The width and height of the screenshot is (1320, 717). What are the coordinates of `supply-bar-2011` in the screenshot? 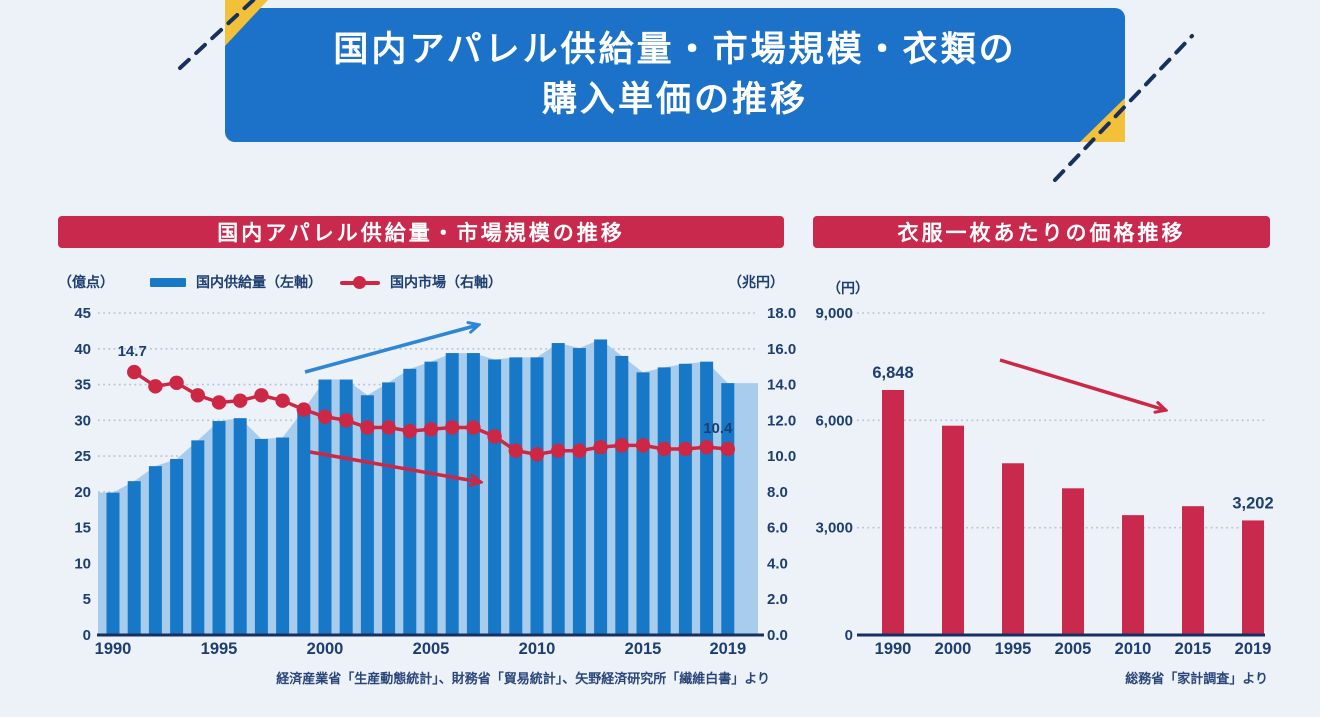 It's located at (558, 489).